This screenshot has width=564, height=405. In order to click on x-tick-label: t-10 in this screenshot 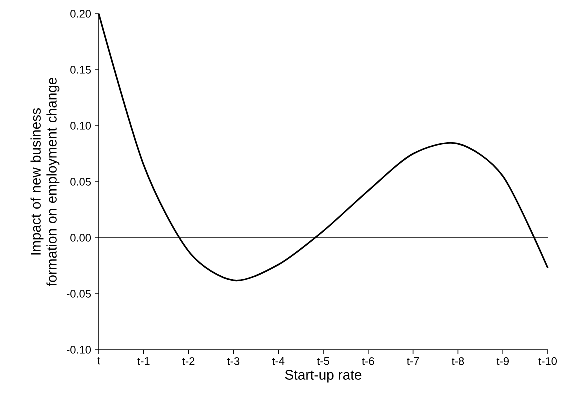, I will do `click(548, 362)`.